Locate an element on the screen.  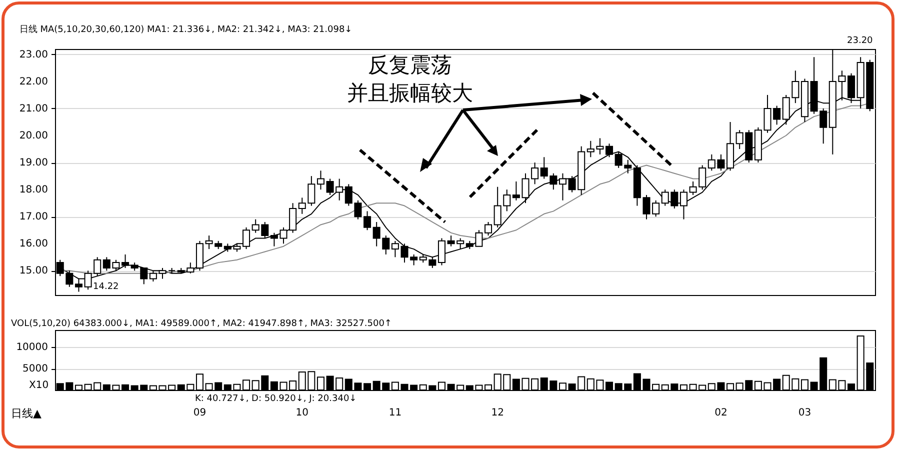
y-tick-label: 15.00 is located at coordinates (33, 271).